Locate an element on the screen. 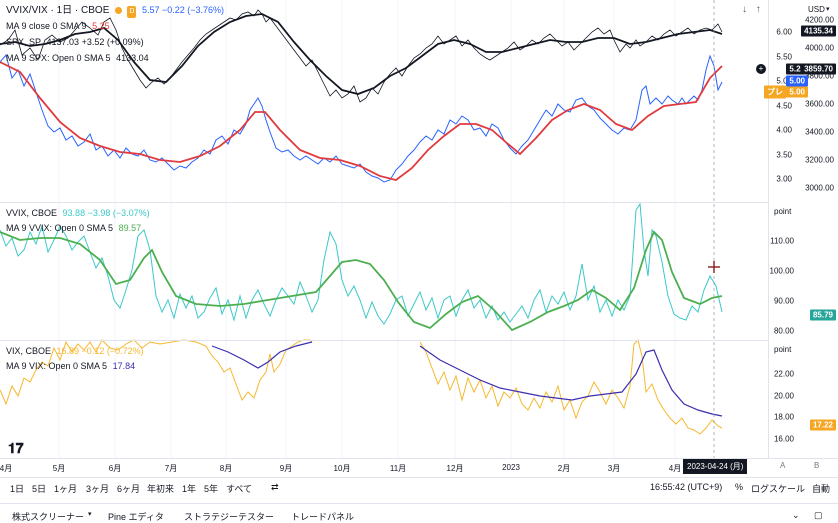  data-badge: D is located at coordinates (132, 12).